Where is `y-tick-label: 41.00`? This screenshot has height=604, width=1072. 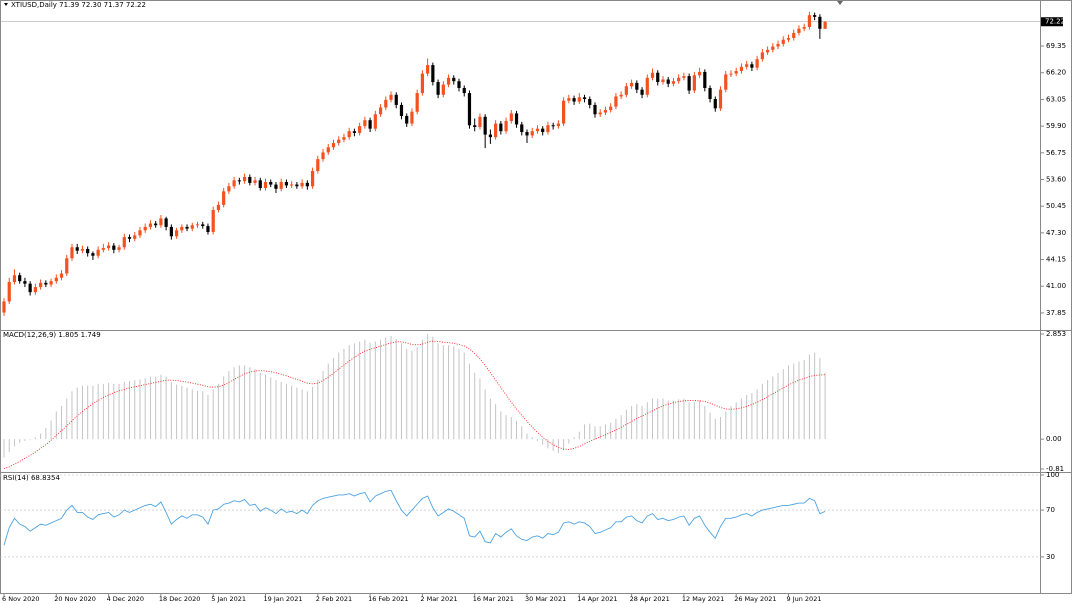
y-tick-label: 41.00 is located at coordinates (1056, 286).